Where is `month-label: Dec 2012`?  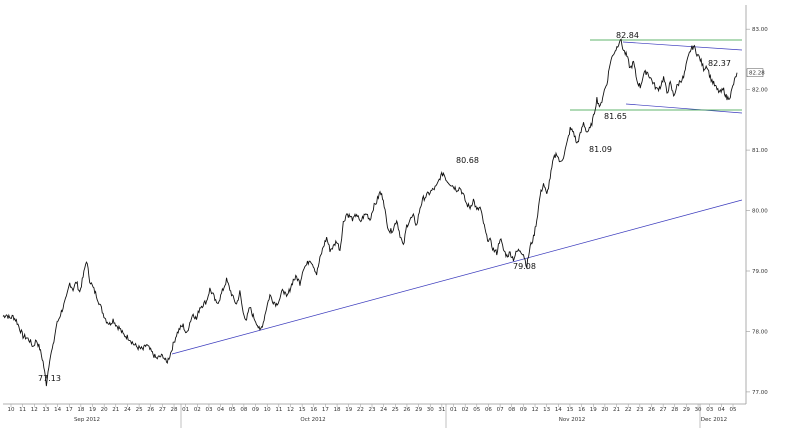
month-label: Dec 2012 is located at coordinates (714, 420).